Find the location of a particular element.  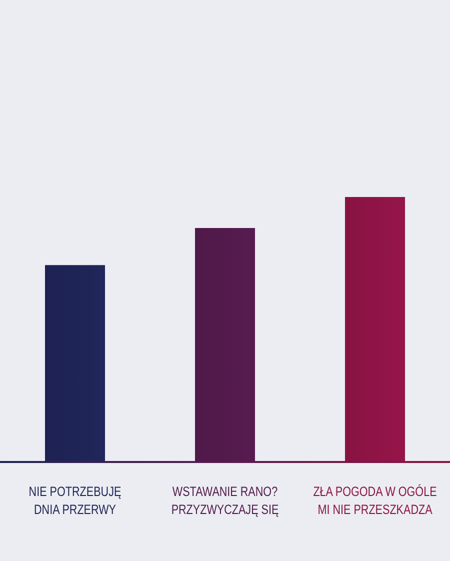

x-tick-label: NIE POTRZEBUJĘ DNIA PRZERWY is located at coordinates (75, 501).